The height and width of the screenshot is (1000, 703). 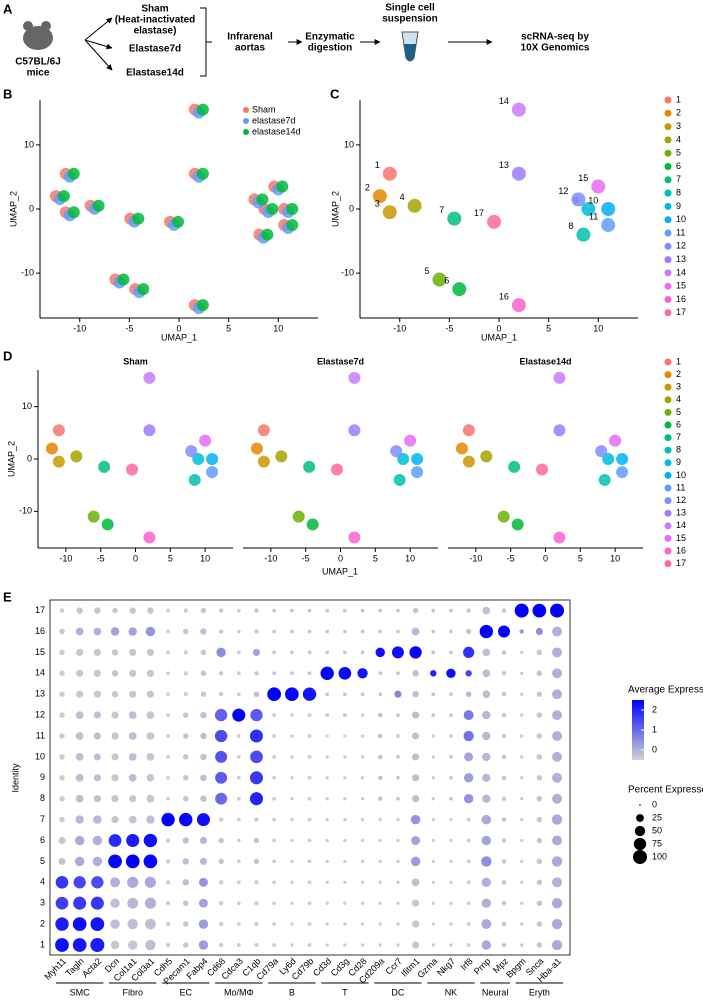 What do you see at coordinates (179, 337) in the screenshot?
I see `x-axis-label: UMAP_1` at bounding box center [179, 337].